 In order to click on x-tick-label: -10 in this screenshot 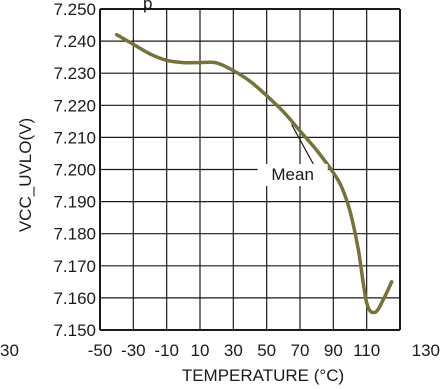, I will do `click(166, 350)`.